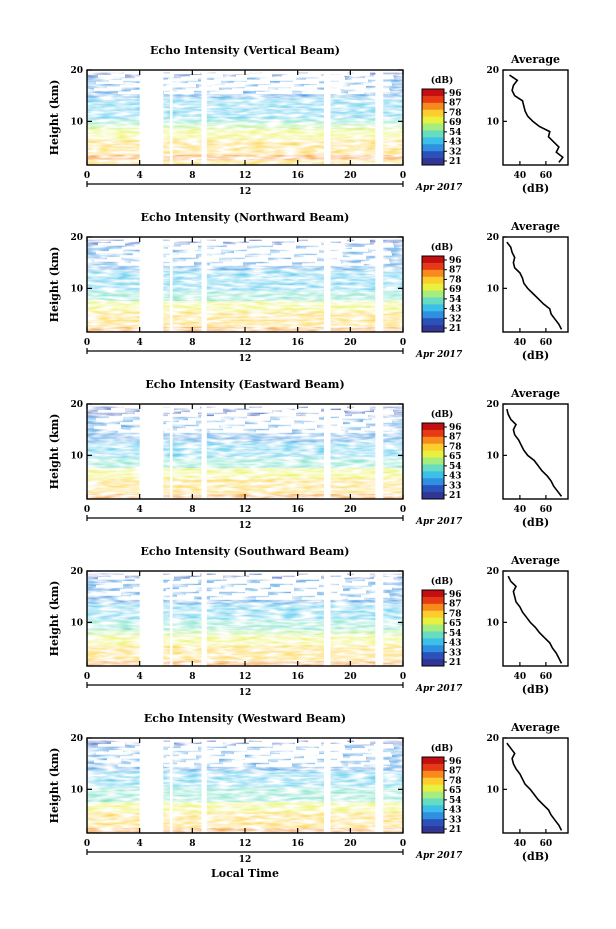 Image resolution: width=616 pixels, height=929 pixels. I want to click on colorbar-tick-label: 33, so click(455, 820).